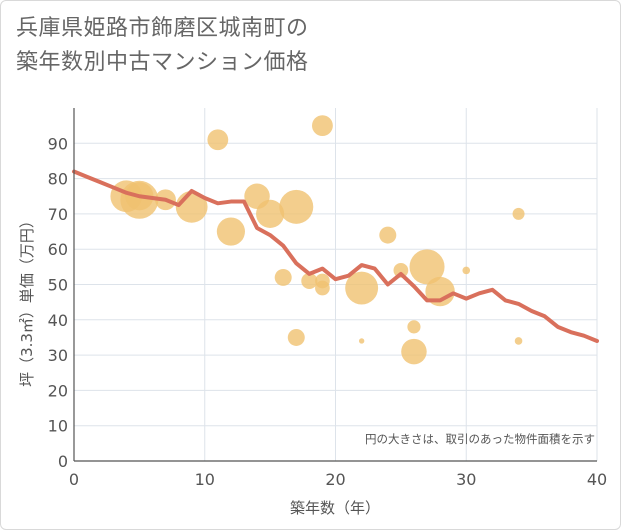 The height and width of the screenshot is (530, 621). Describe the element at coordinates (74, 479) in the screenshot. I see `x-tick-label: 0` at that location.